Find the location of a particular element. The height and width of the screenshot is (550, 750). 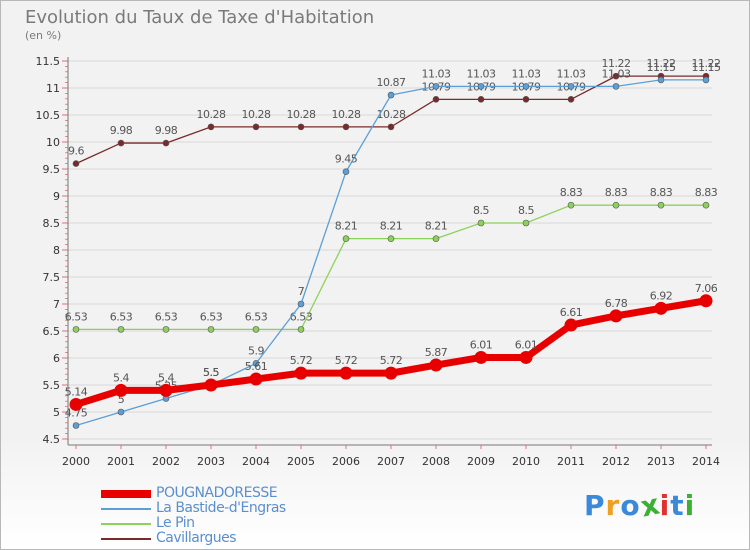

y-tick-label: 7.5 is located at coordinates (52, 277).